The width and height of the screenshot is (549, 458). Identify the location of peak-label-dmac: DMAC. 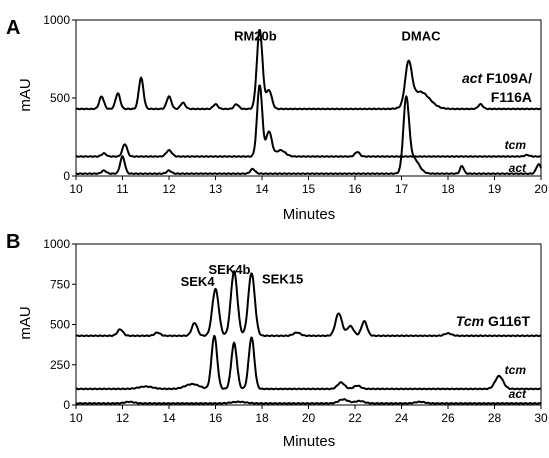
(422, 35).